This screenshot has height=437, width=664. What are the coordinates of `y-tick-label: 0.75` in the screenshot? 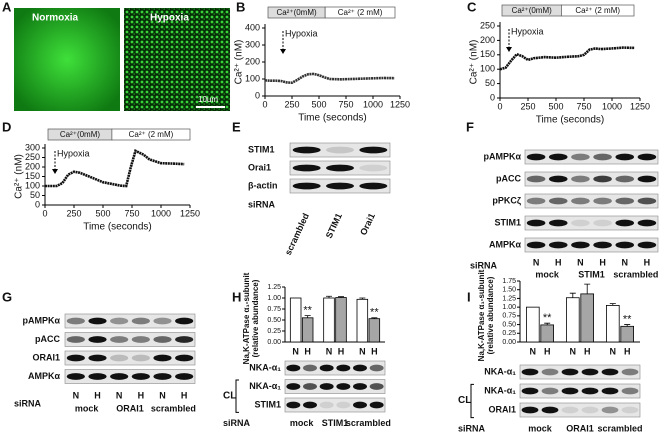 It's located at (509, 316).